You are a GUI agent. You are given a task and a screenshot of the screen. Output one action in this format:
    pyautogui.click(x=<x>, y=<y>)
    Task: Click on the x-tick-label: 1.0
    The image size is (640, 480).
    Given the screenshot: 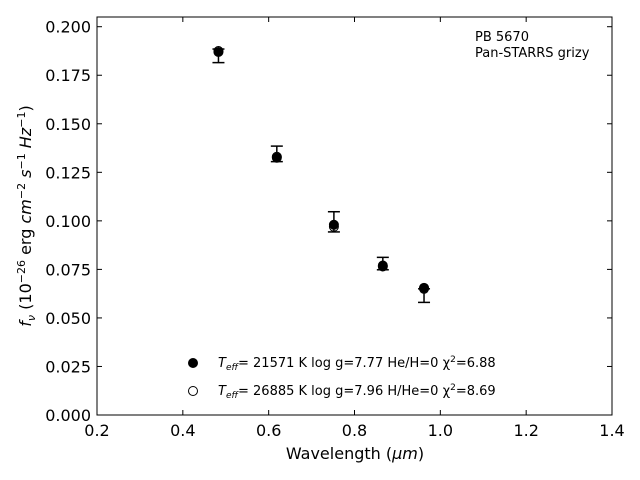 What is the action you would take?
    pyautogui.click(x=440, y=430)
    